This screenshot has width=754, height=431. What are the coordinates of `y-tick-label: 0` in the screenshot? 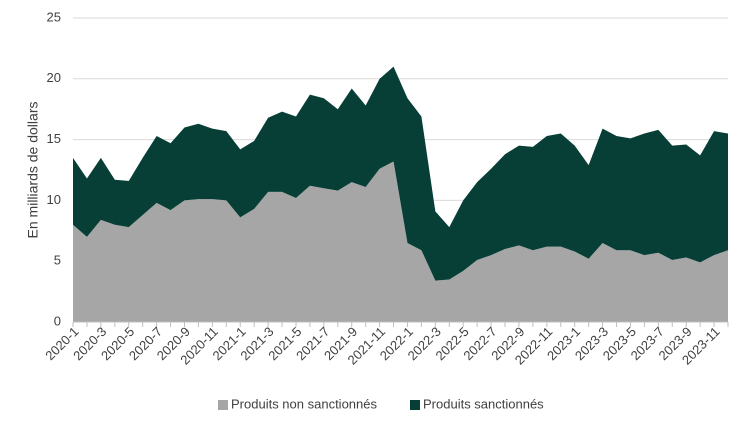 It's located at (57, 320).